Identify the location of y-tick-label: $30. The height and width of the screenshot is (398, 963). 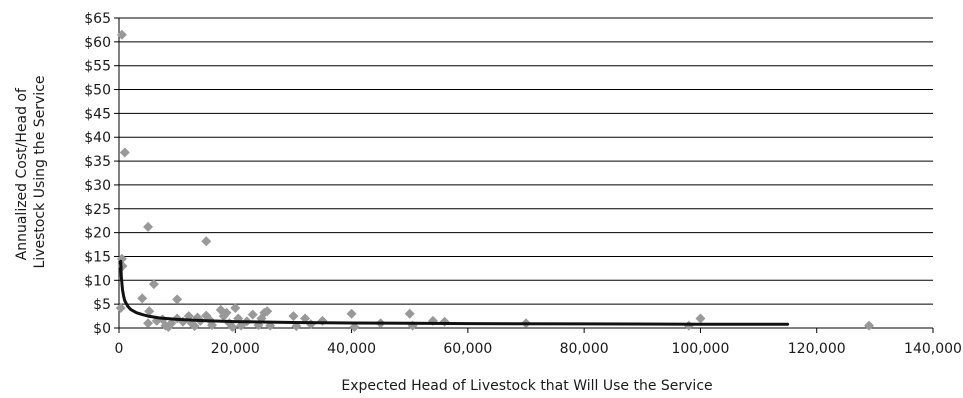
(97, 186).